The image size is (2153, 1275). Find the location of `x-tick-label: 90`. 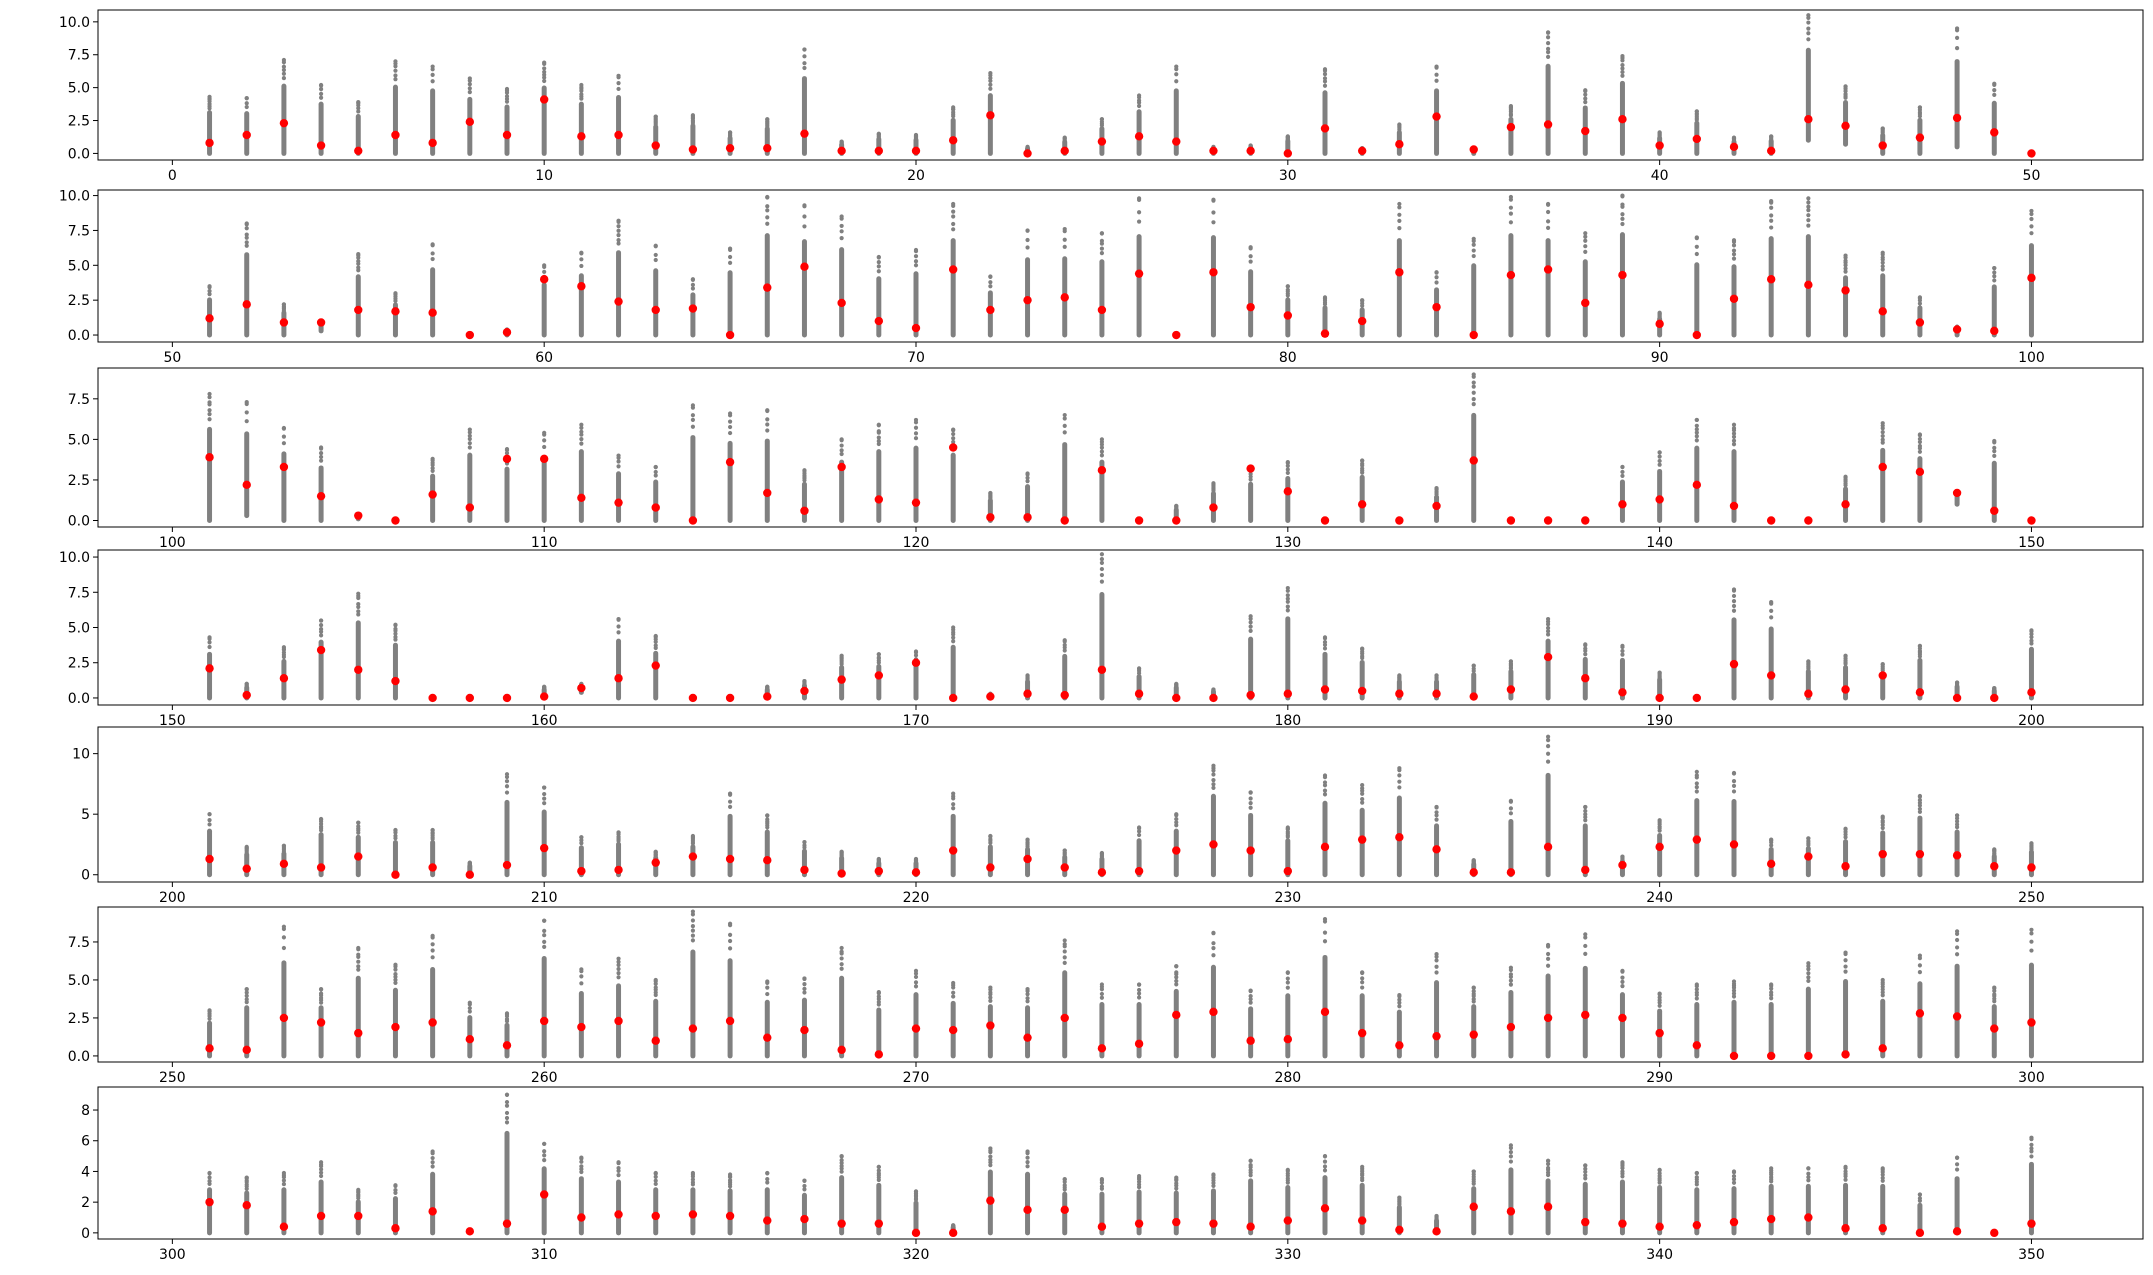

x-tick-label: 90 is located at coordinates (1660, 358).